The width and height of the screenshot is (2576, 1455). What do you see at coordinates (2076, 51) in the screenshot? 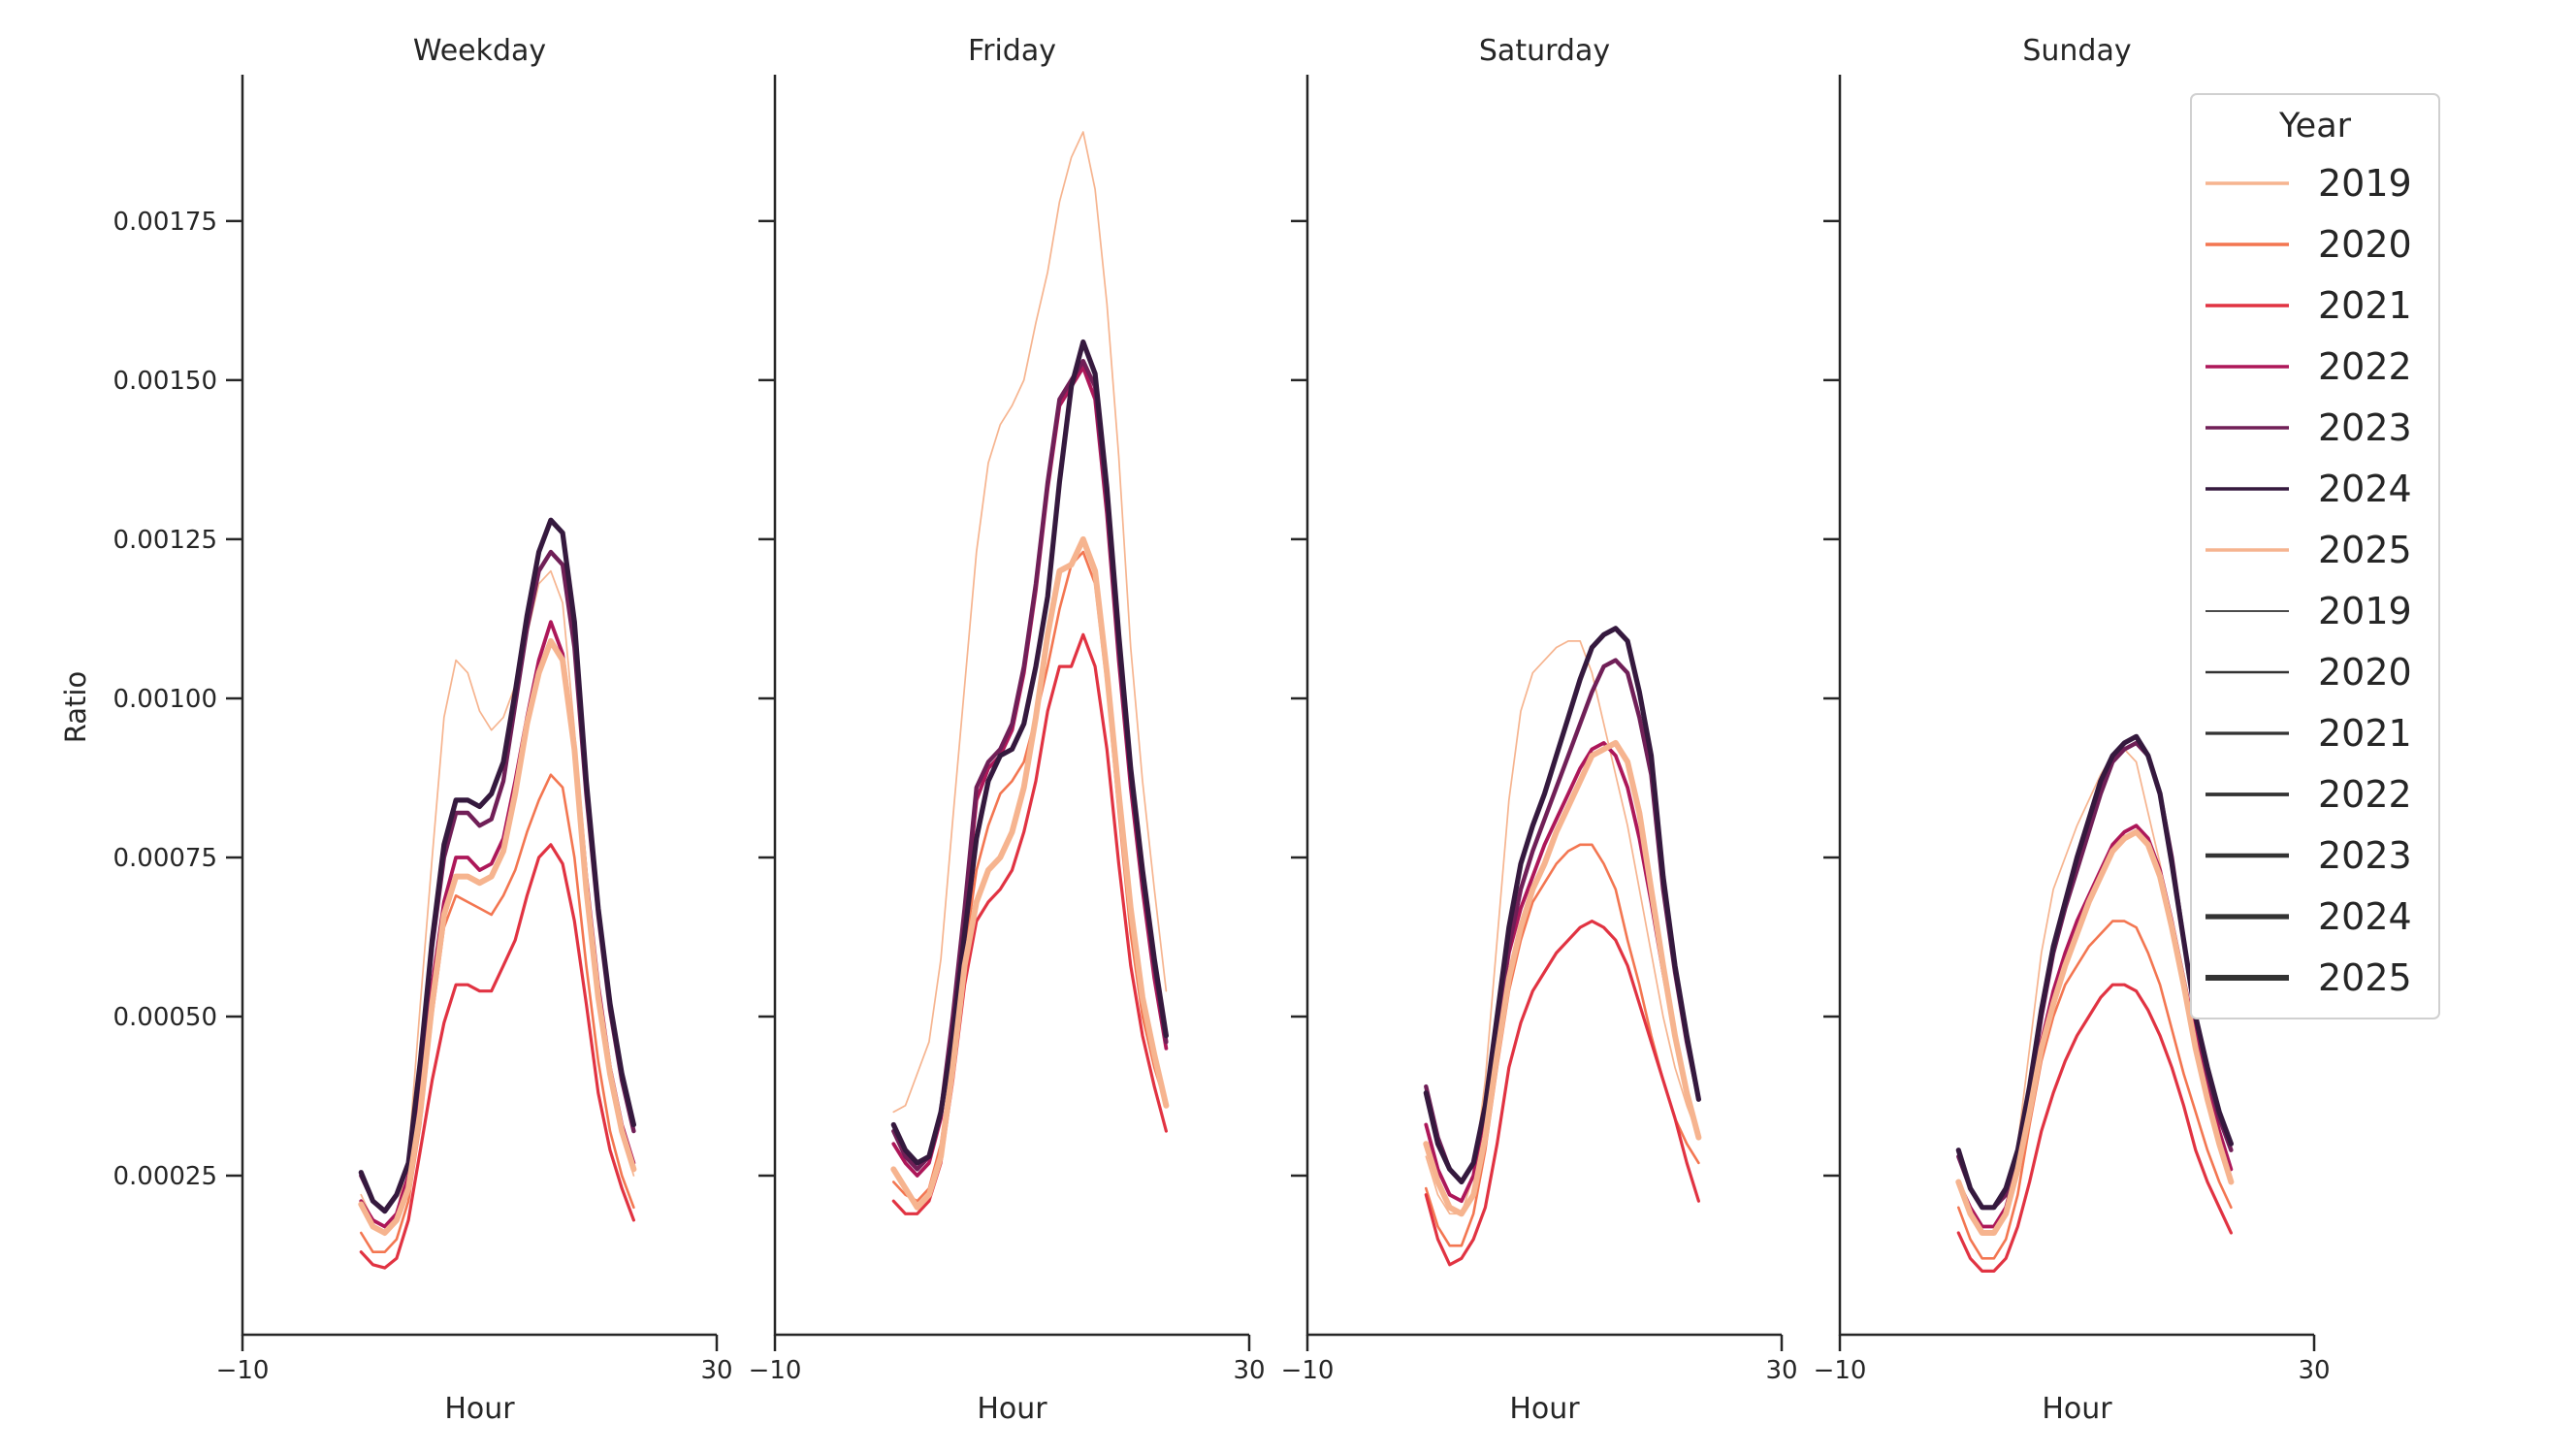
I see `panel-title: Sunday` at bounding box center [2076, 51].